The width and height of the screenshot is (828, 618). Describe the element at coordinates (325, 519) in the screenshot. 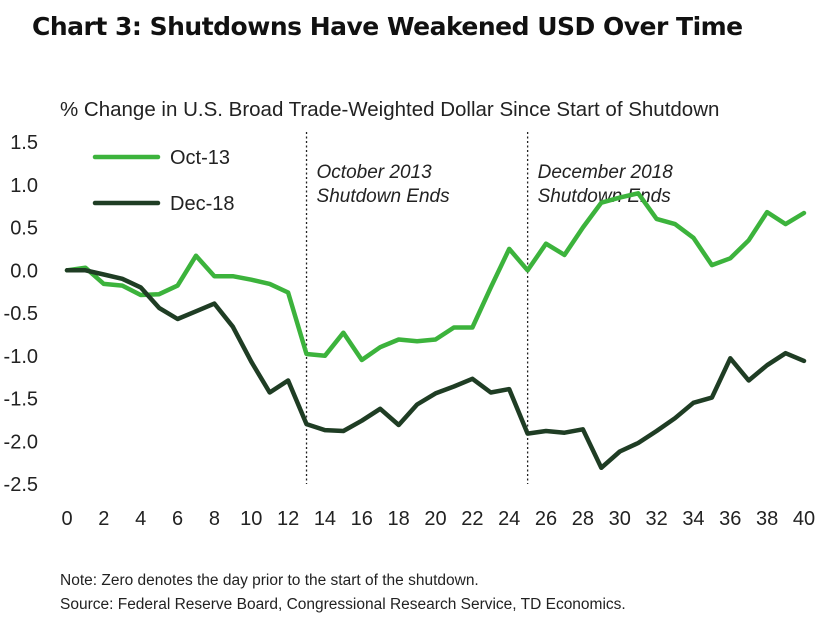

I see `x-tick-label: 14` at that location.